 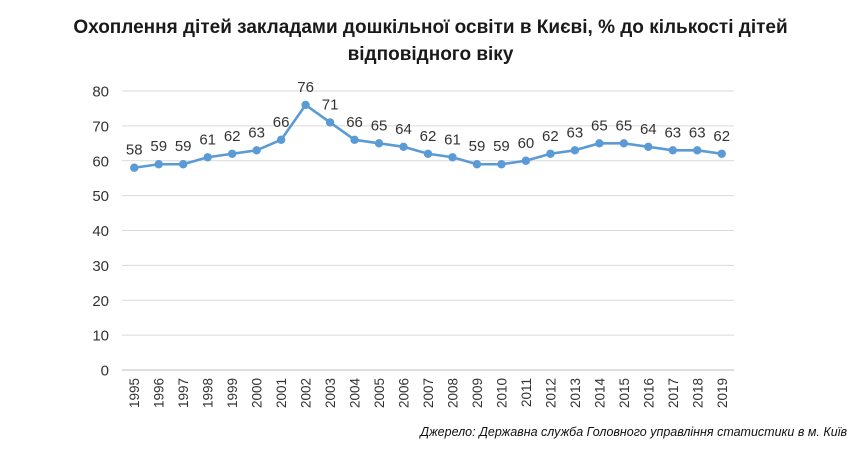 What do you see at coordinates (232, 393) in the screenshot?
I see `x-tick-label: 1999` at bounding box center [232, 393].